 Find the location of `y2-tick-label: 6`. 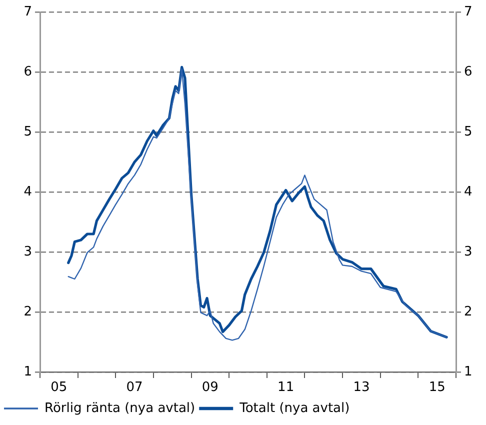

y2-tick-label: 6 is located at coordinates (468, 72).